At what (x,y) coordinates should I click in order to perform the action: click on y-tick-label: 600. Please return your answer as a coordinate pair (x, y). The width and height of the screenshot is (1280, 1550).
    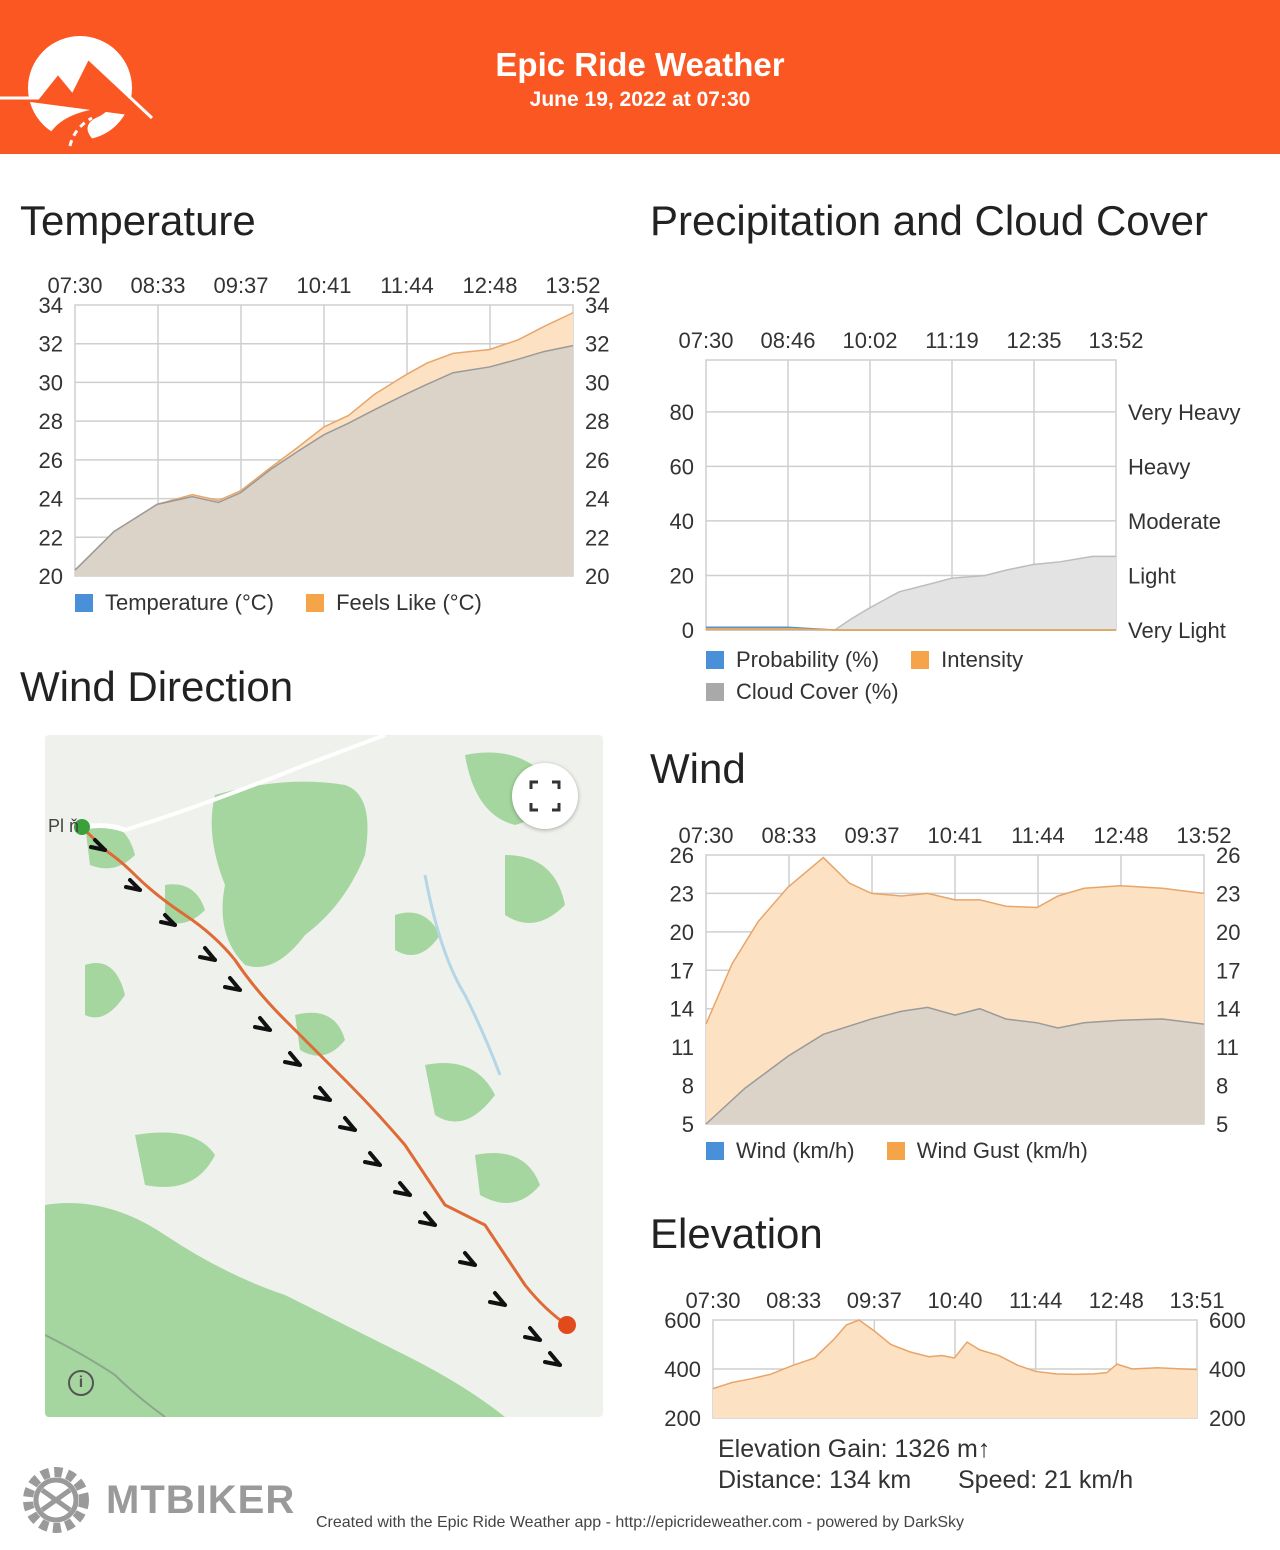
    Looking at the image, I should click on (682, 1320).